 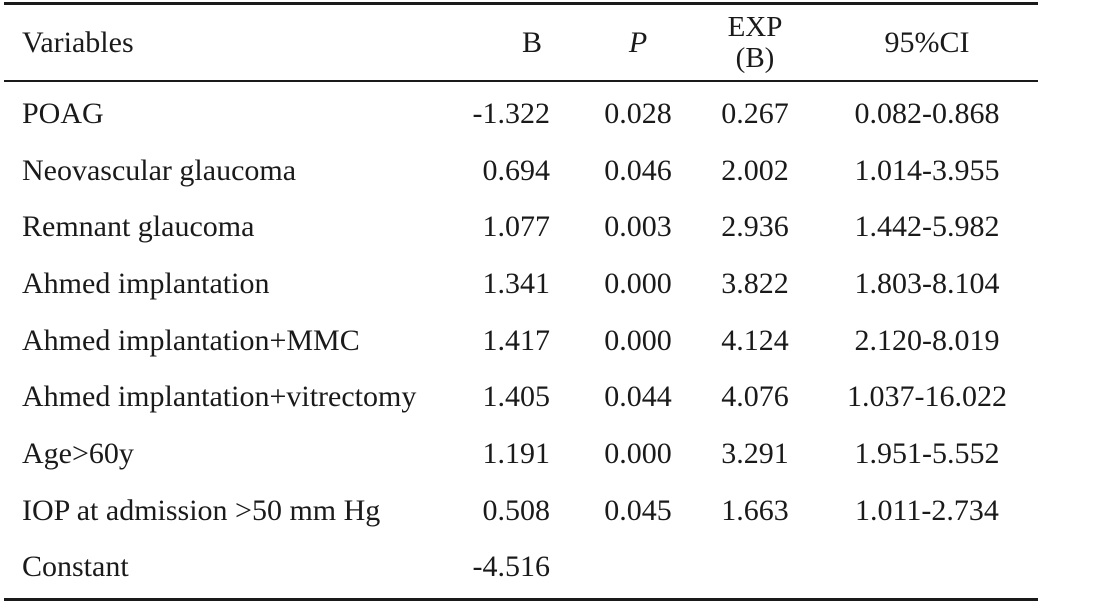 I want to click on row-ci: 2.120-8.019, so click(x=927, y=340).